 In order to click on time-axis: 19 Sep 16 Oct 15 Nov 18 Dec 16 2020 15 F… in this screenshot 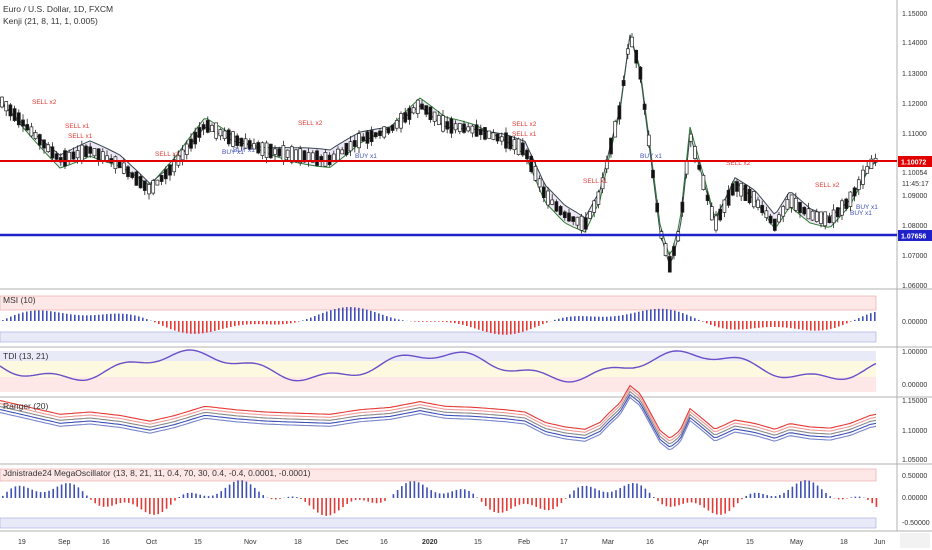, I will do `click(451, 542)`.